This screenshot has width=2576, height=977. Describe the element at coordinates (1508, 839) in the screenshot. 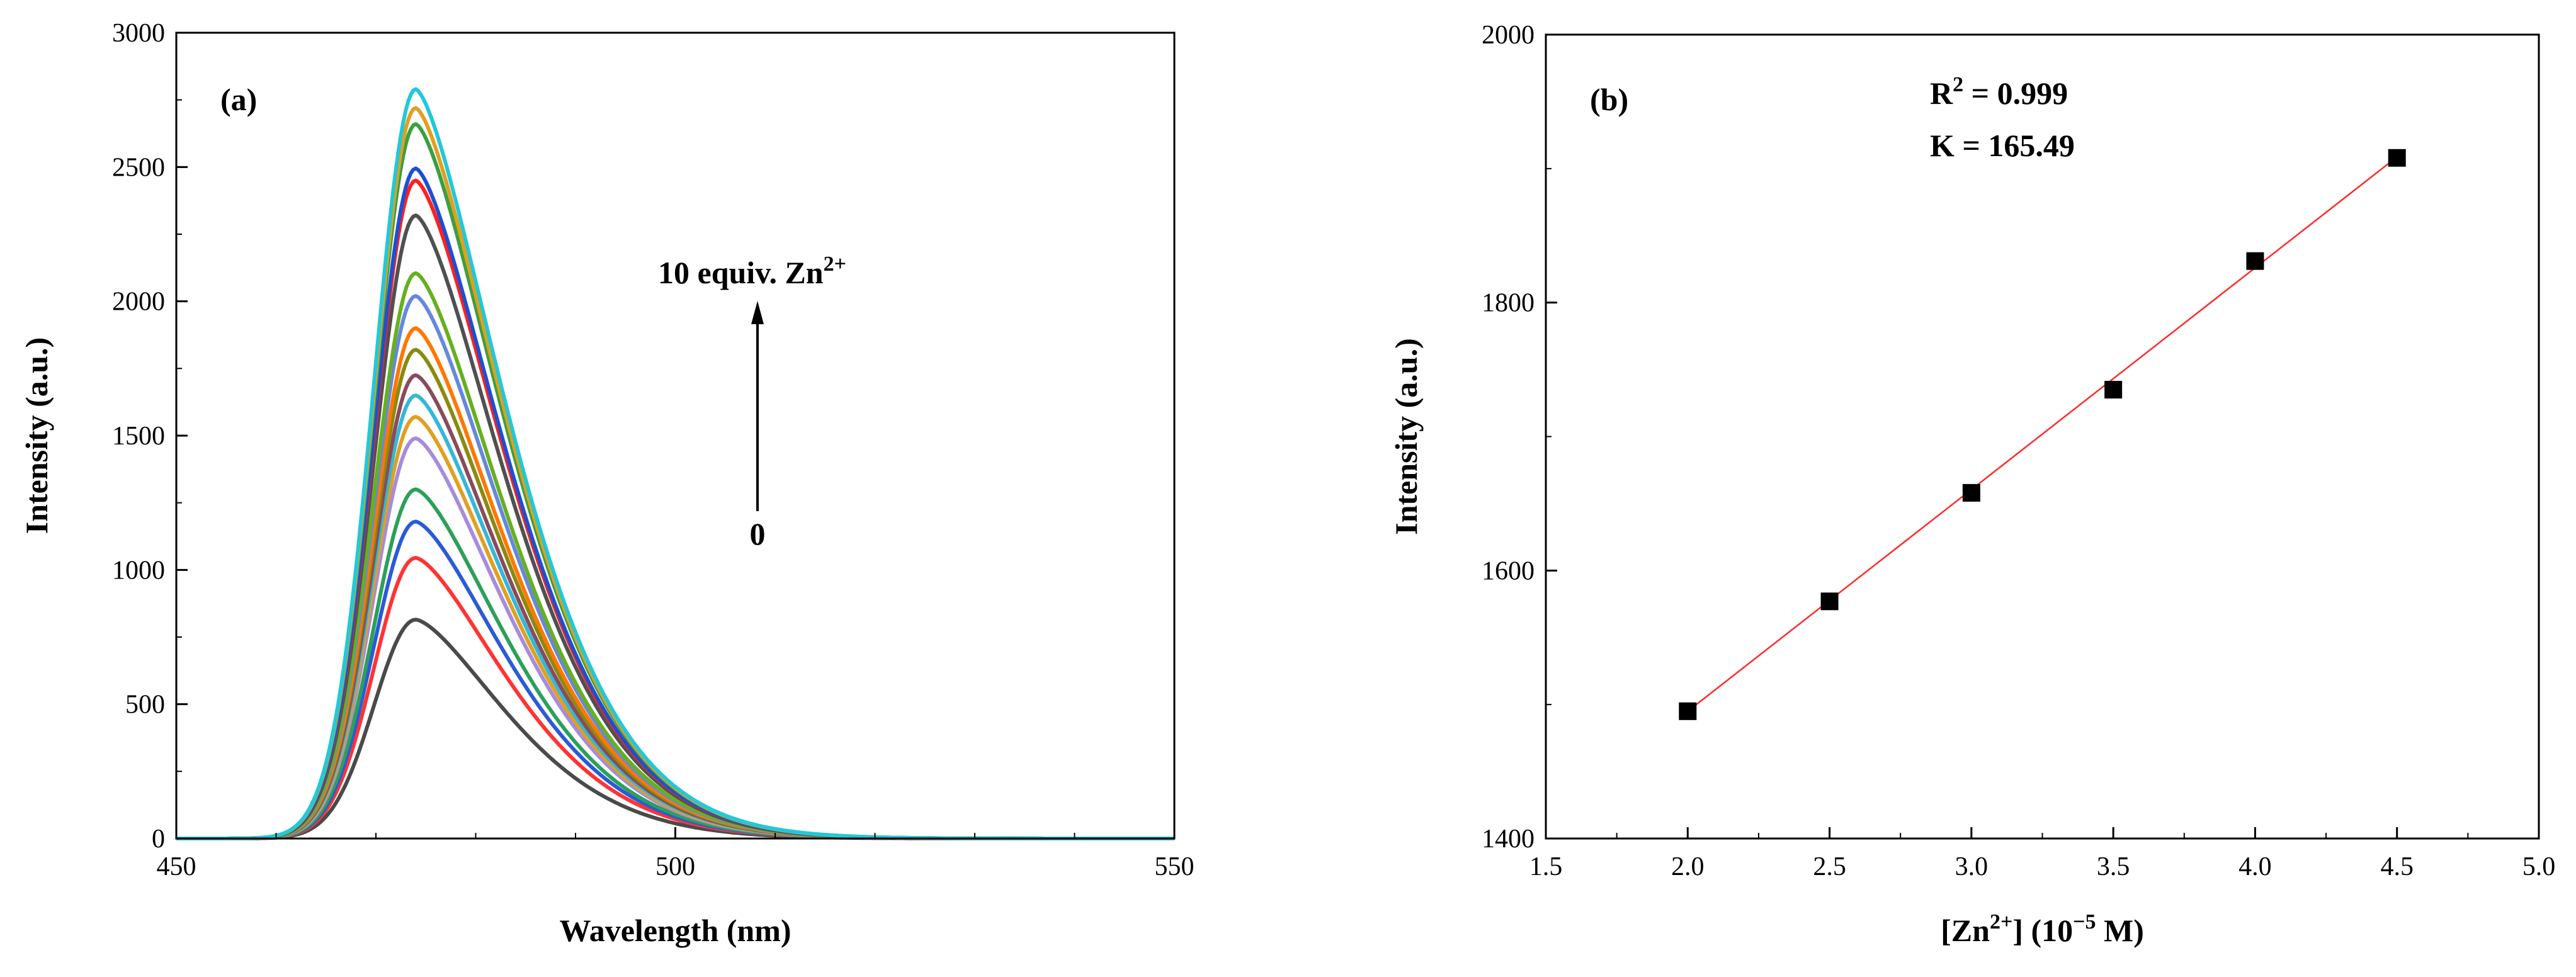

I see `y-tick-label: 1400` at that location.